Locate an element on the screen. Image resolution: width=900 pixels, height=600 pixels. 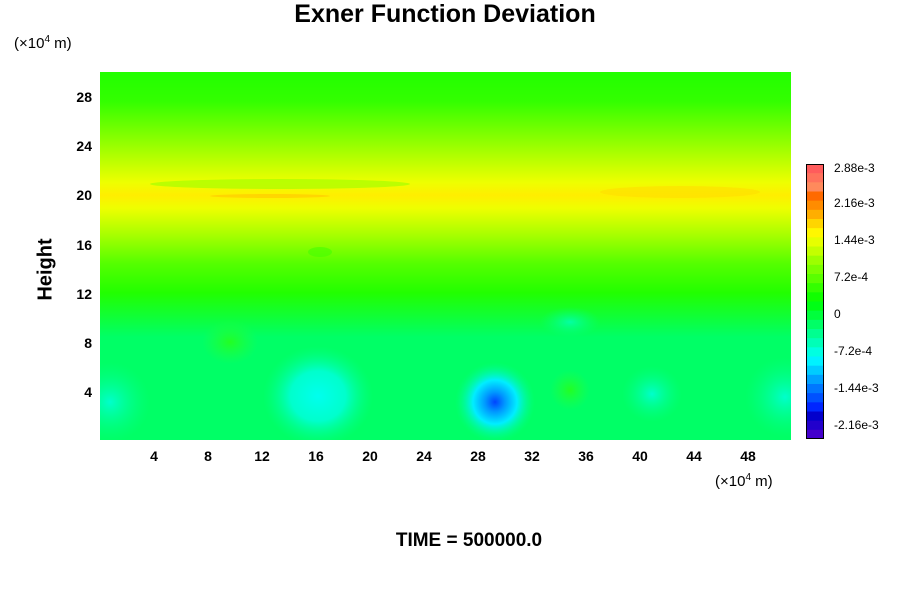
x-tick-label: 24 is located at coordinates (424, 456).